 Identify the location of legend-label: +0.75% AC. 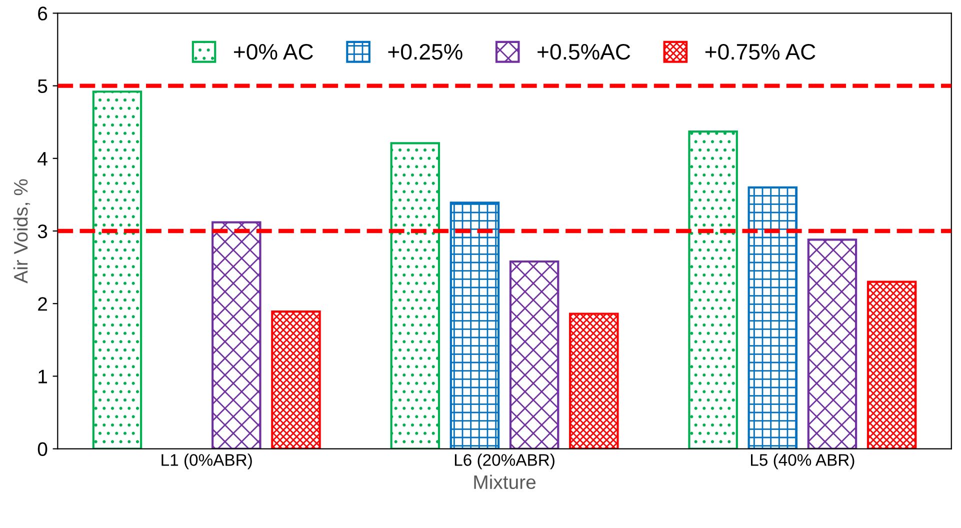
(760, 52).